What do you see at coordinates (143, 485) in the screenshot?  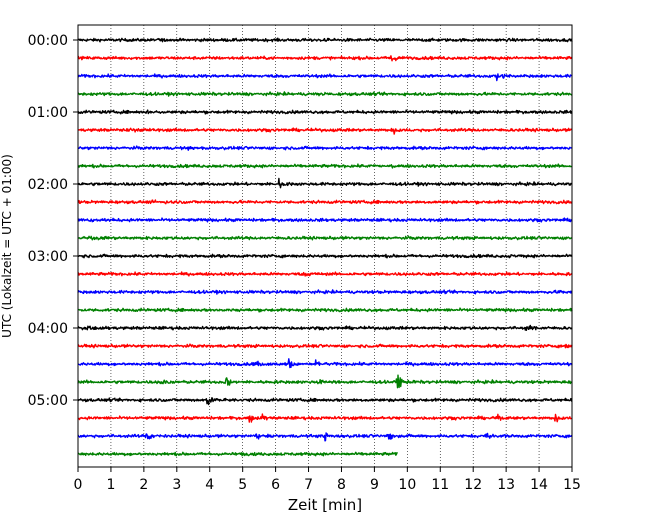 I see `x-tick-label-2: 2` at bounding box center [143, 485].